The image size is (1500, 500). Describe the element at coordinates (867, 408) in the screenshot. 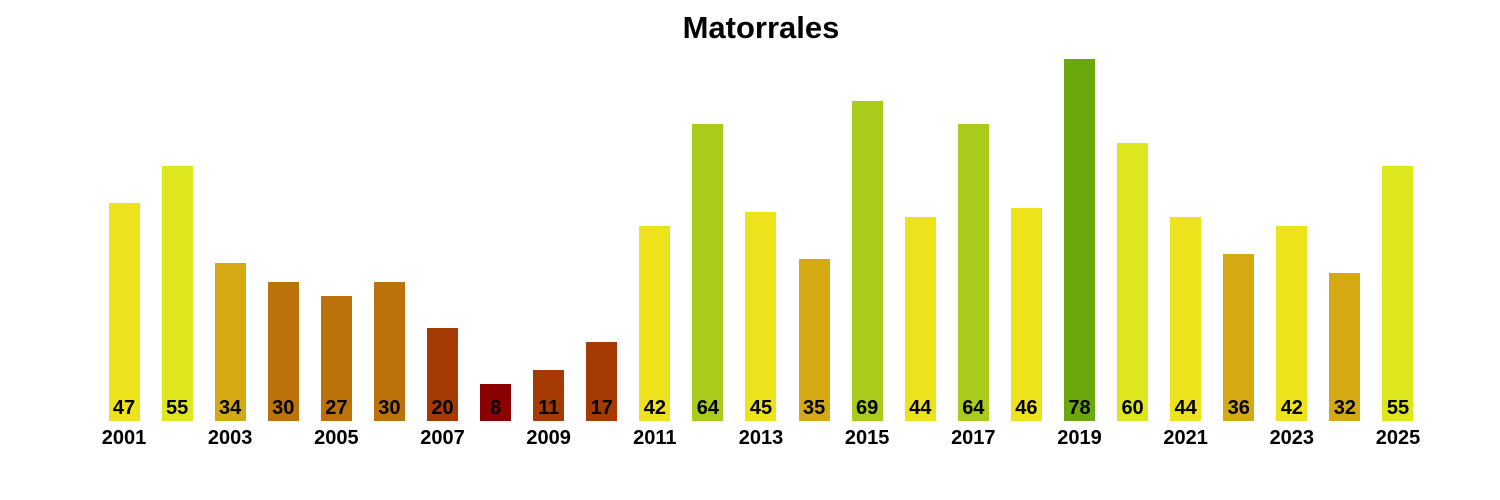

I see `bar-value-label: 69` at that location.